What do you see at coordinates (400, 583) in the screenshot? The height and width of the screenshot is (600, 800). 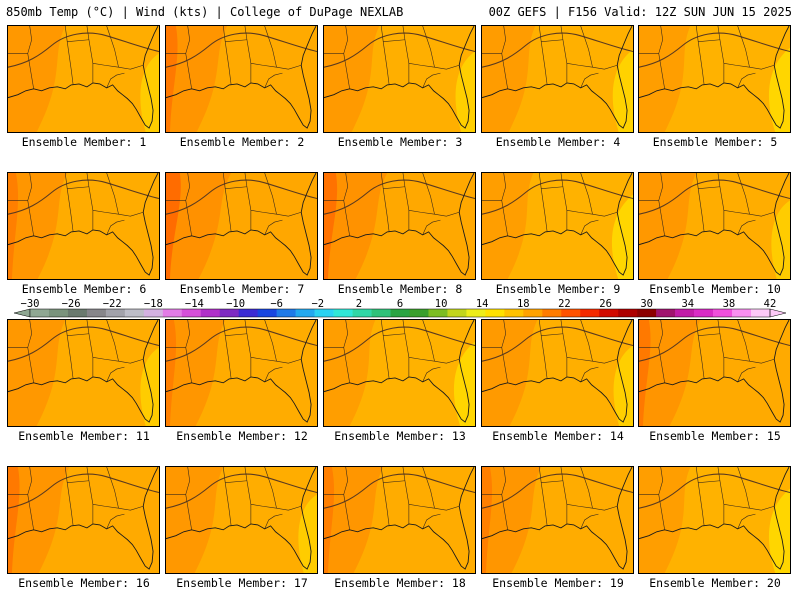 I see `ensemble-member-label: Ensemble Member: 18` at bounding box center [400, 583].